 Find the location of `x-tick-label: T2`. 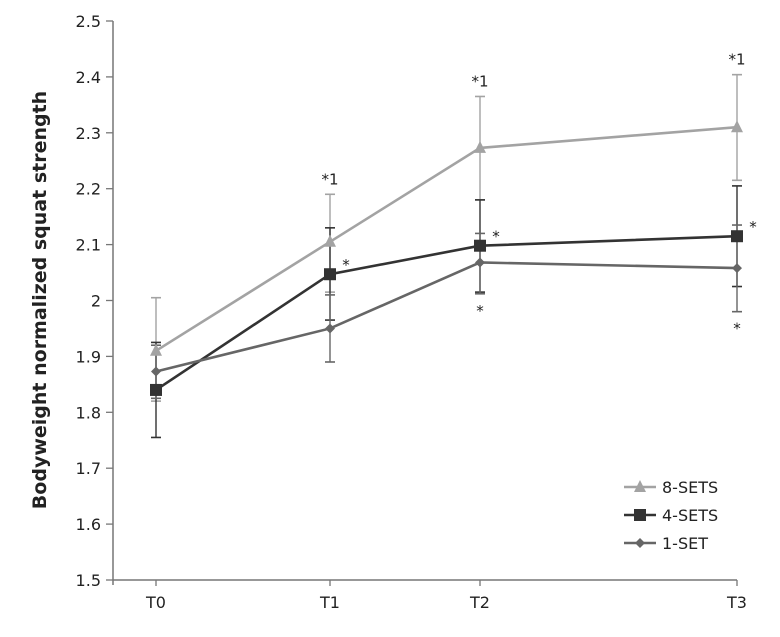

x-tick-label: T2 is located at coordinates (479, 602).